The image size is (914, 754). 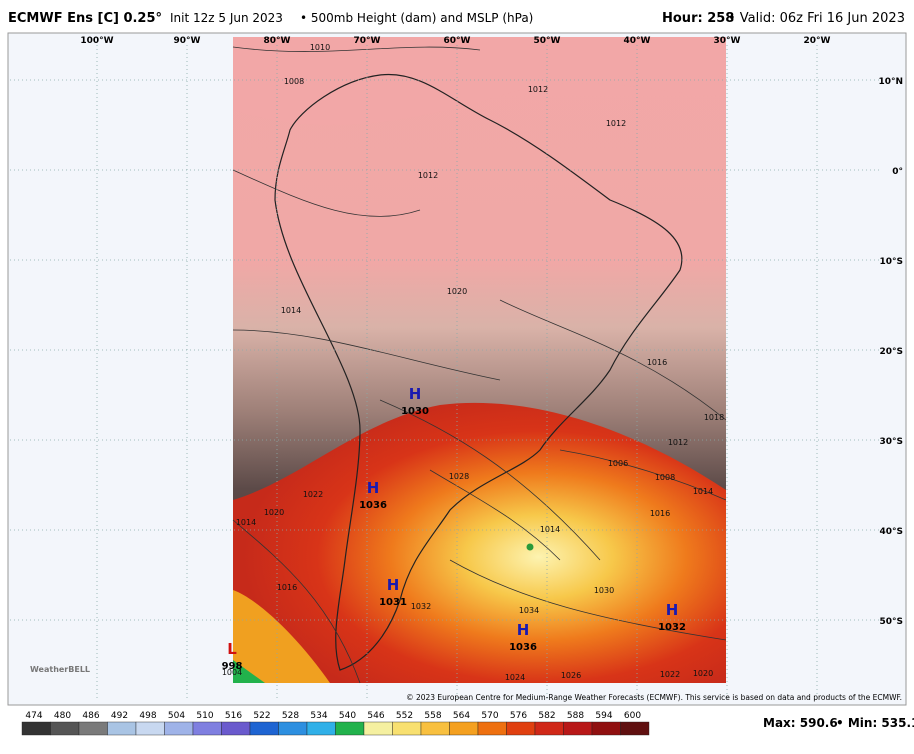 I want to click on colorbar-label: 480, so click(x=62, y=716).